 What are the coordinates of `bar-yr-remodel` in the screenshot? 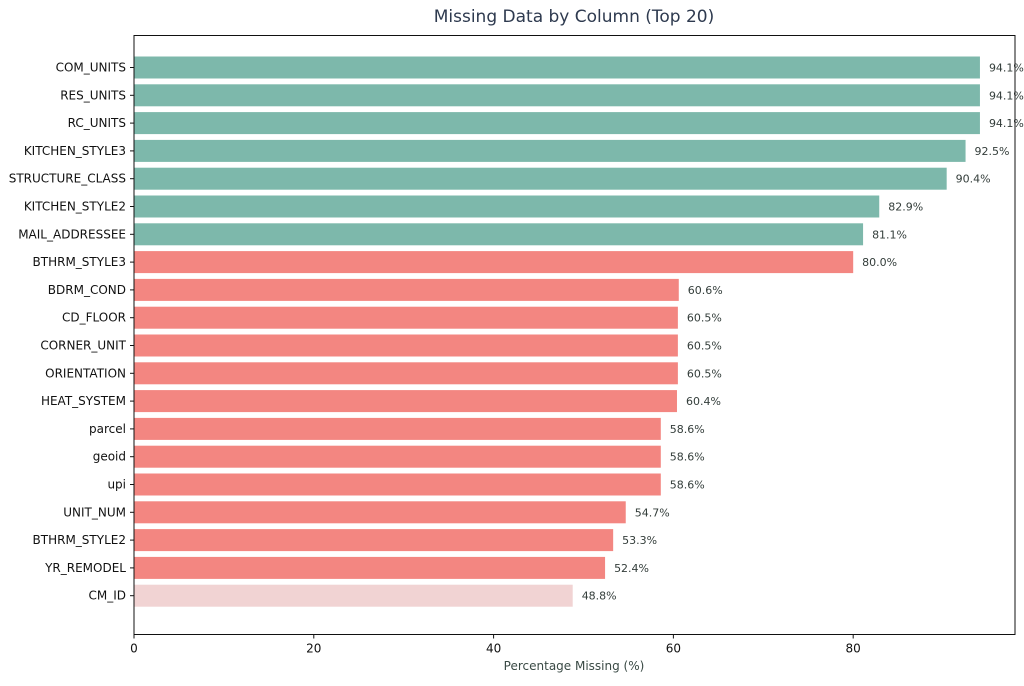 It's located at (370, 567).